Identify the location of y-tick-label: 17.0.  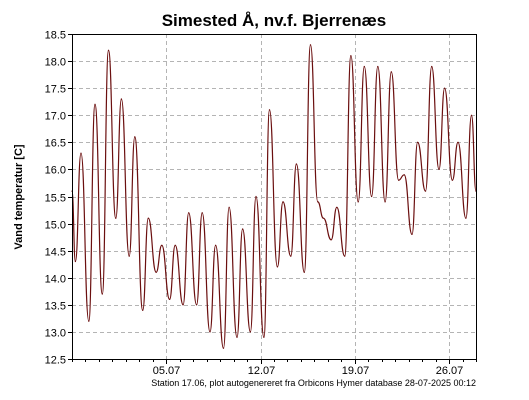
(55, 117).